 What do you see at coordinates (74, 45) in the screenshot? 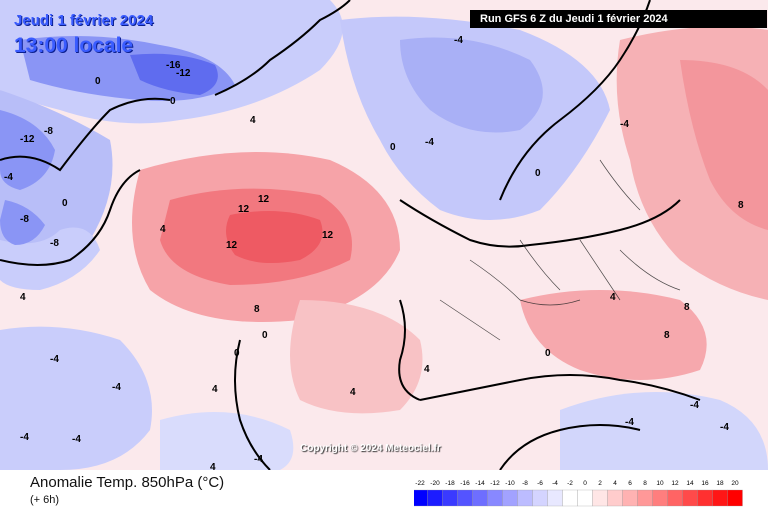
I see `forecast-time: 13:00 locale` at bounding box center [74, 45].